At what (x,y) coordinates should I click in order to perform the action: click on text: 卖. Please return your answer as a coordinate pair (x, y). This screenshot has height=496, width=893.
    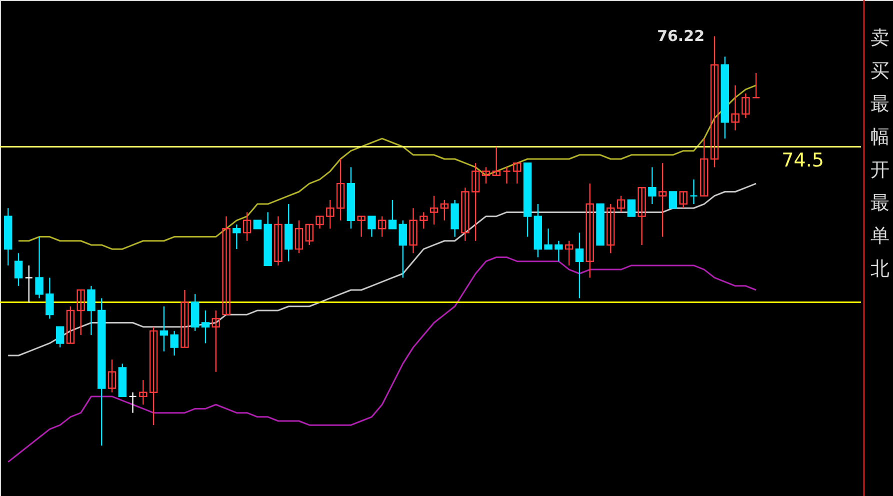
    Looking at the image, I should click on (880, 38).